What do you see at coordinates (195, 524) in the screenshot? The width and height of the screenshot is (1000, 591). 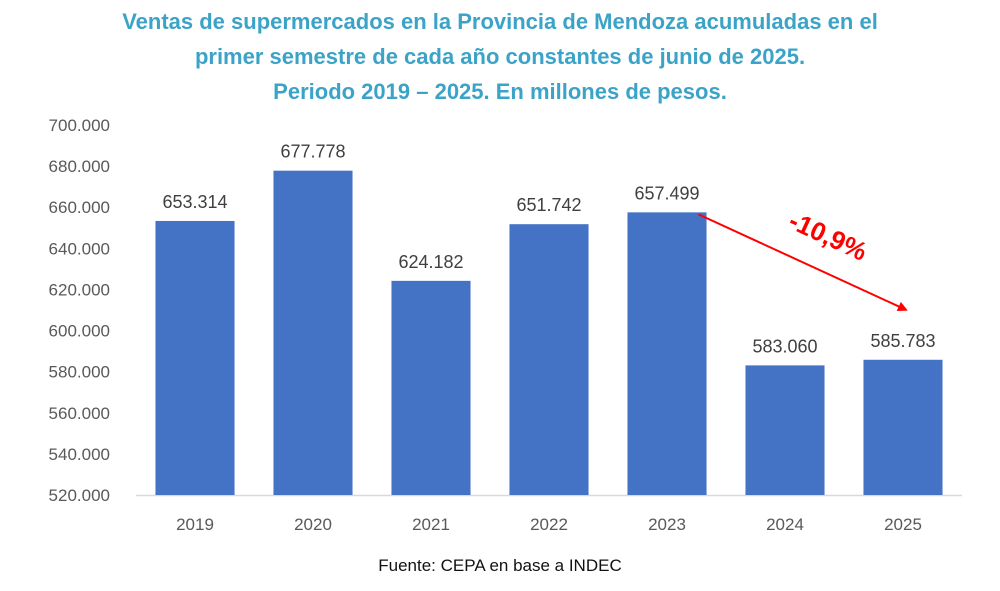 I see `x-tick-label: 2019` at bounding box center [195, 524].